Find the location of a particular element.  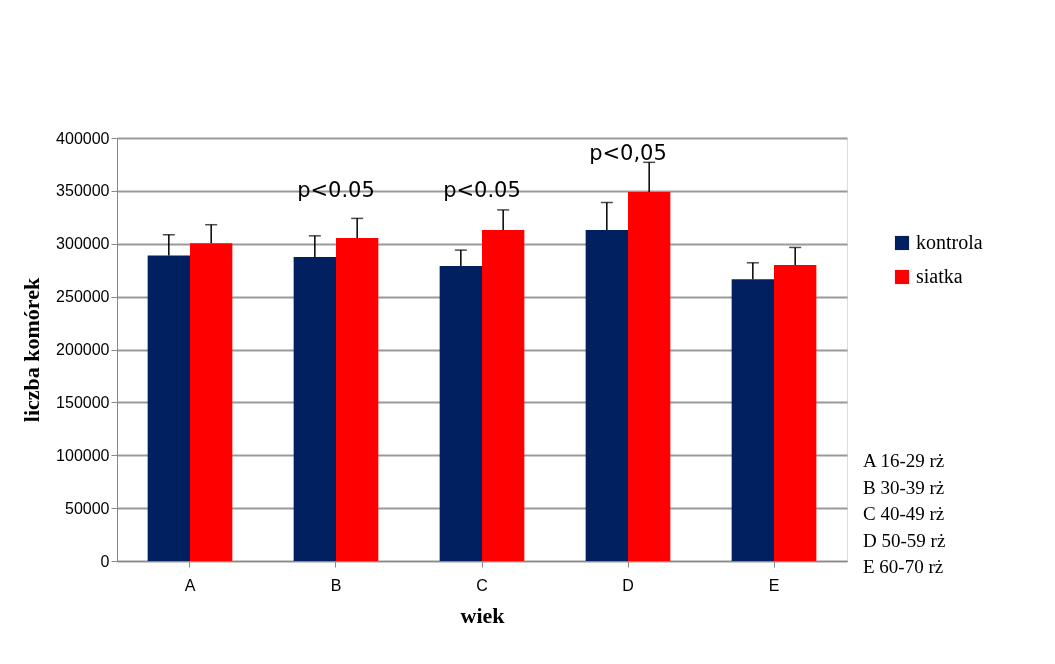

y-tick-label: 50000 is located at coordinates (87, 508).